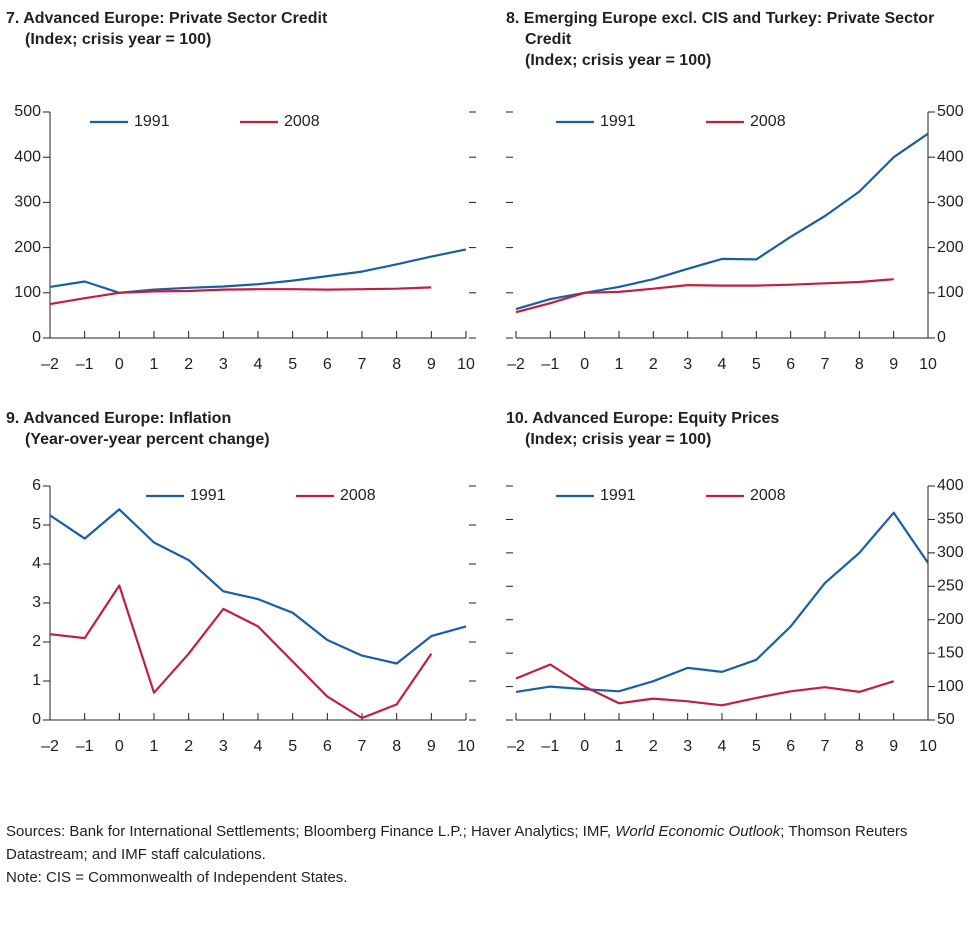 The image size is (974, 936). I want to click on y-tick-label: 4, so click(36, 563).